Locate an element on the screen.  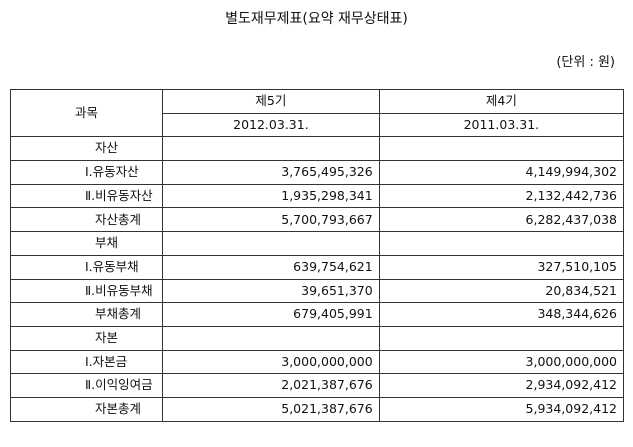
row-label: Ⅰ.유동자산 is located at coordinates (86, 172).